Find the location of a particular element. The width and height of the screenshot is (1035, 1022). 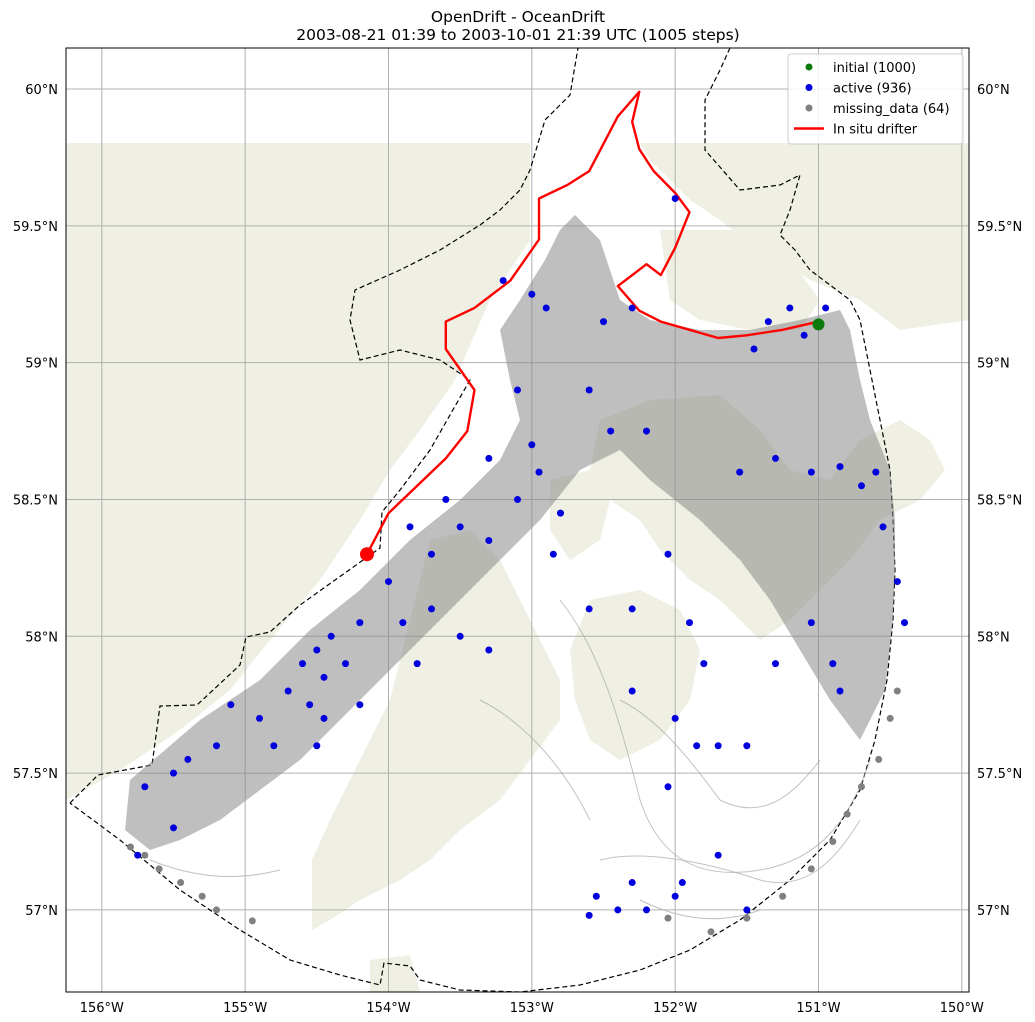

y-tick-label-left: 60°N is located at coordinates (41, 90).